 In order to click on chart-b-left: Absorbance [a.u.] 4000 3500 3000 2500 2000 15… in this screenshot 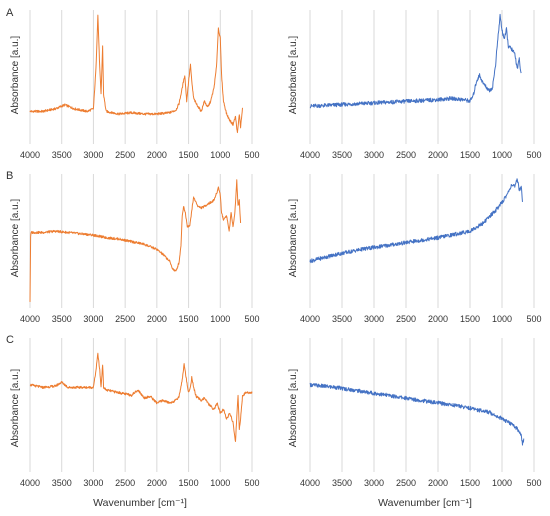, I will do `click(135, 249)`.